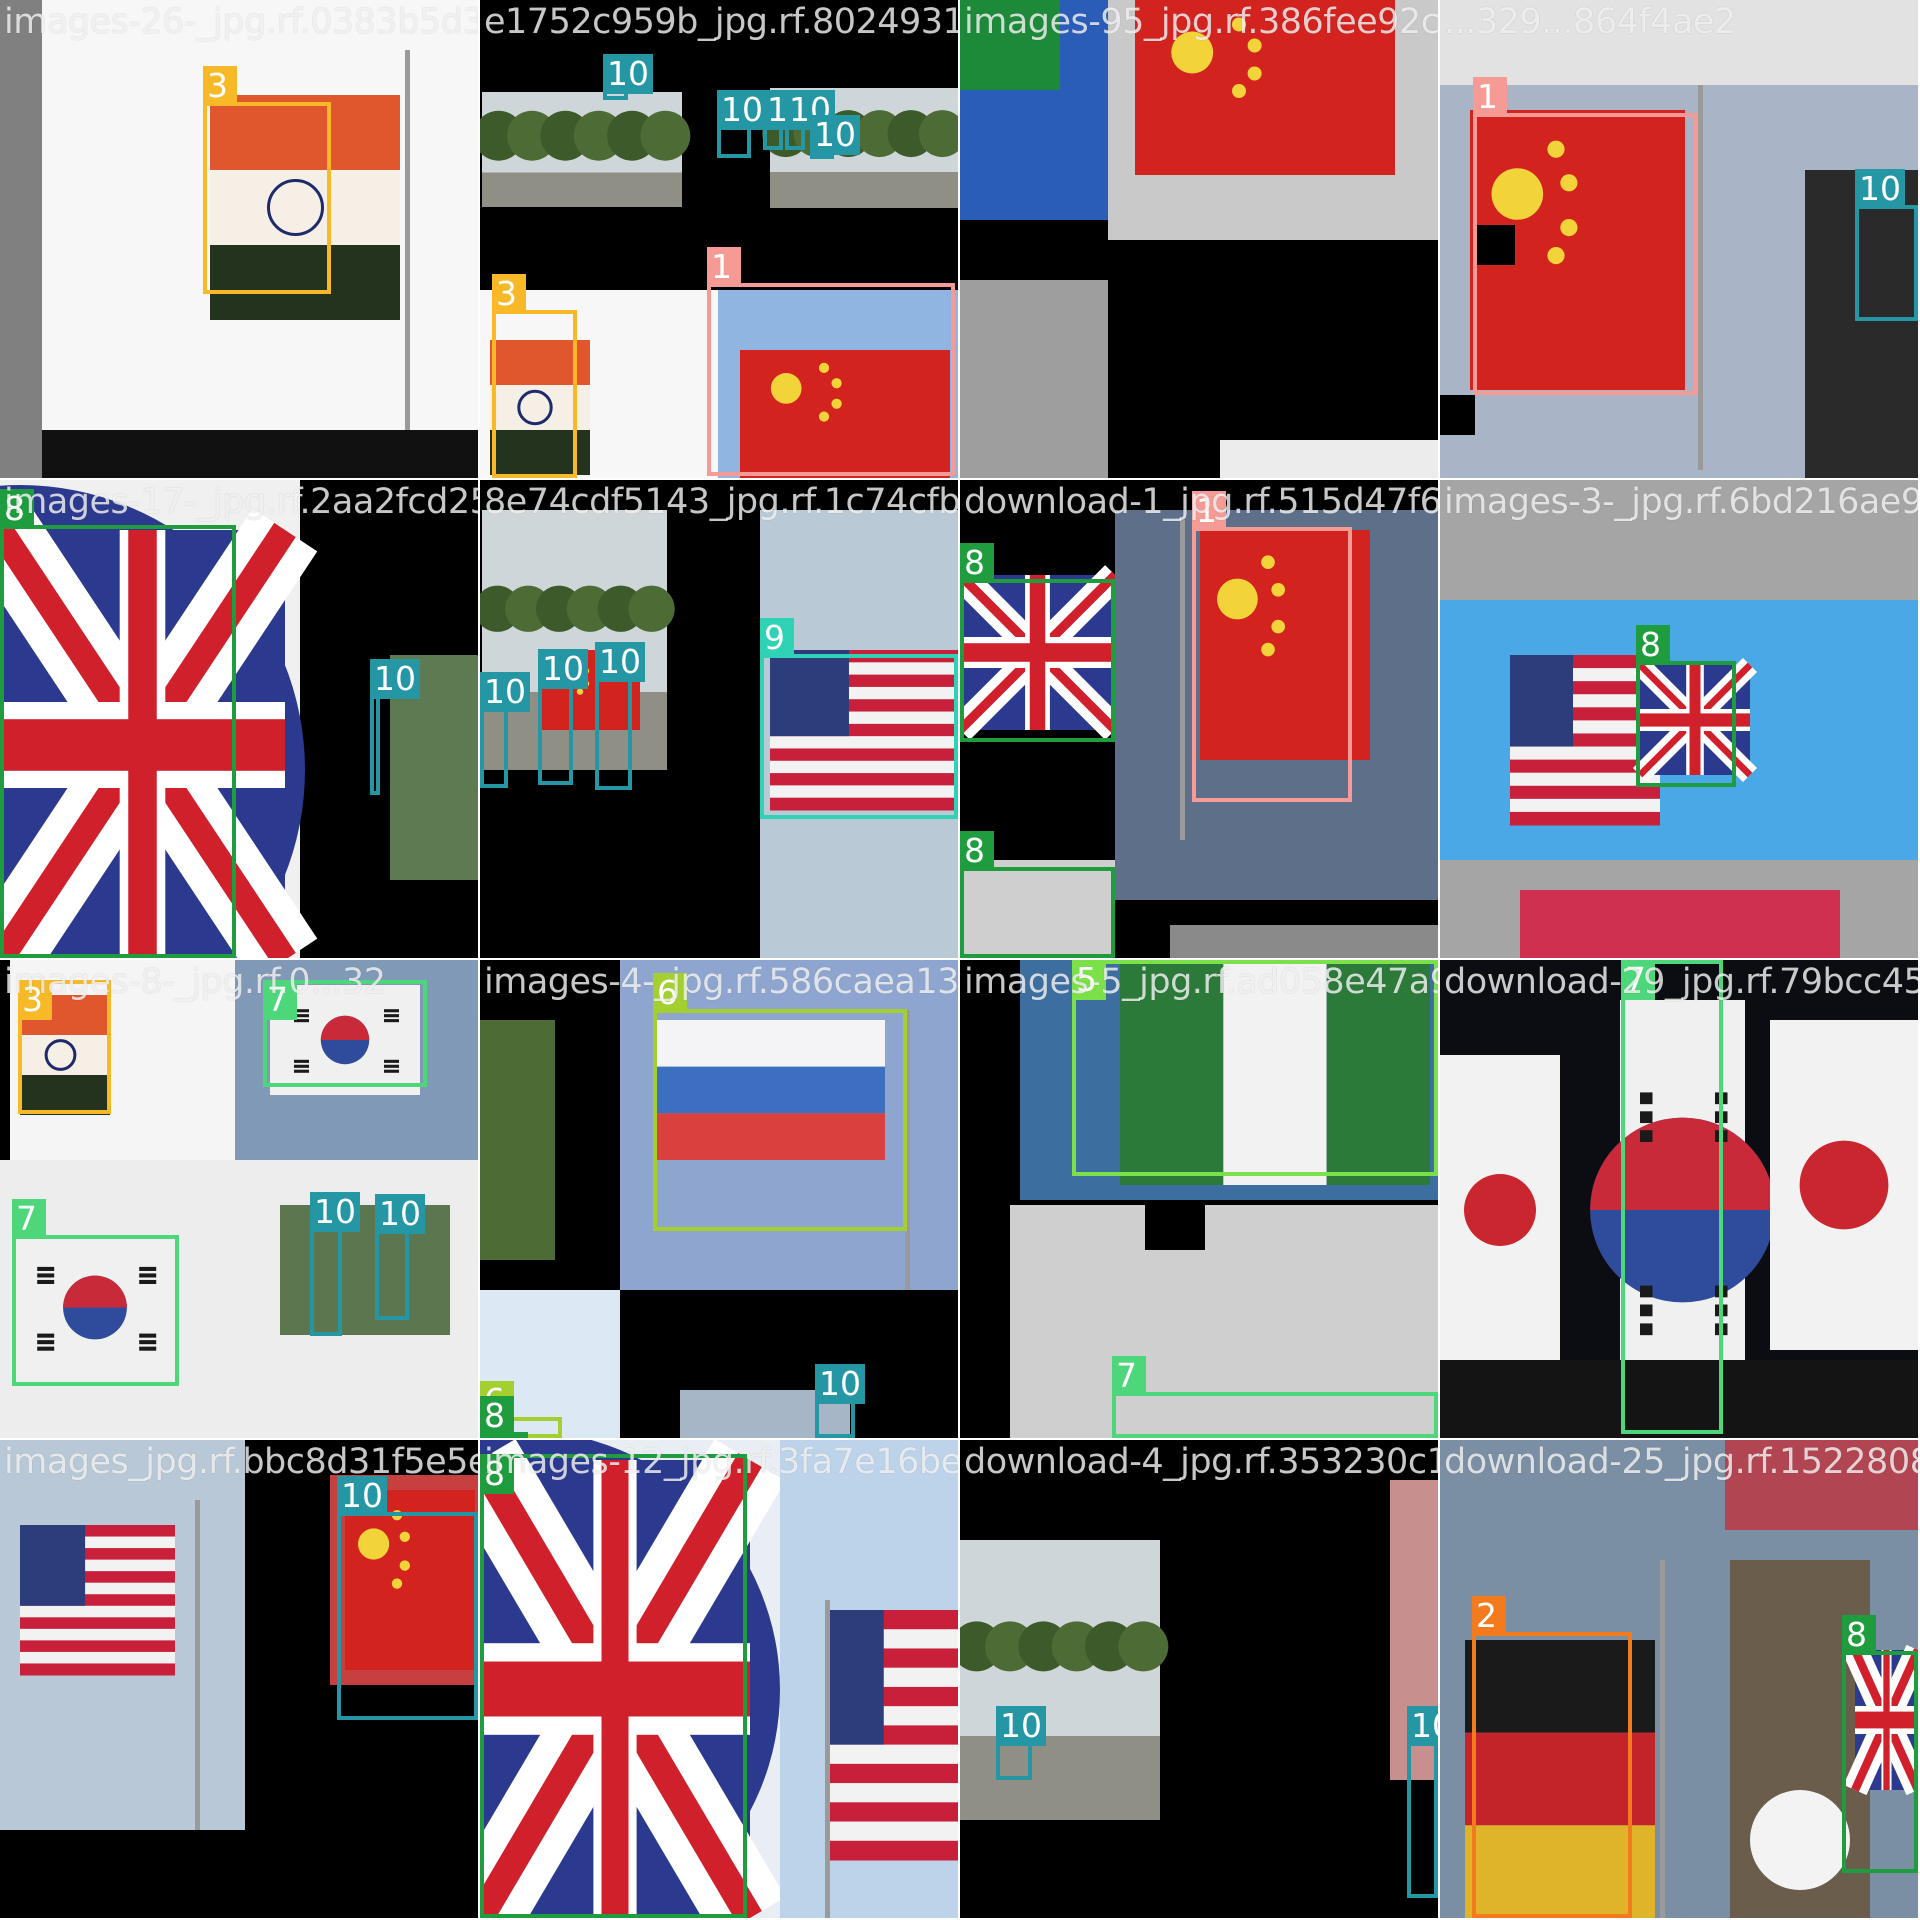 The height and width of the screenshot is (1920, 1920). I want to click on mosaic-tile-download-4: download-4_jpg.rf.353230c10 10 10, so click(1199, 1679).